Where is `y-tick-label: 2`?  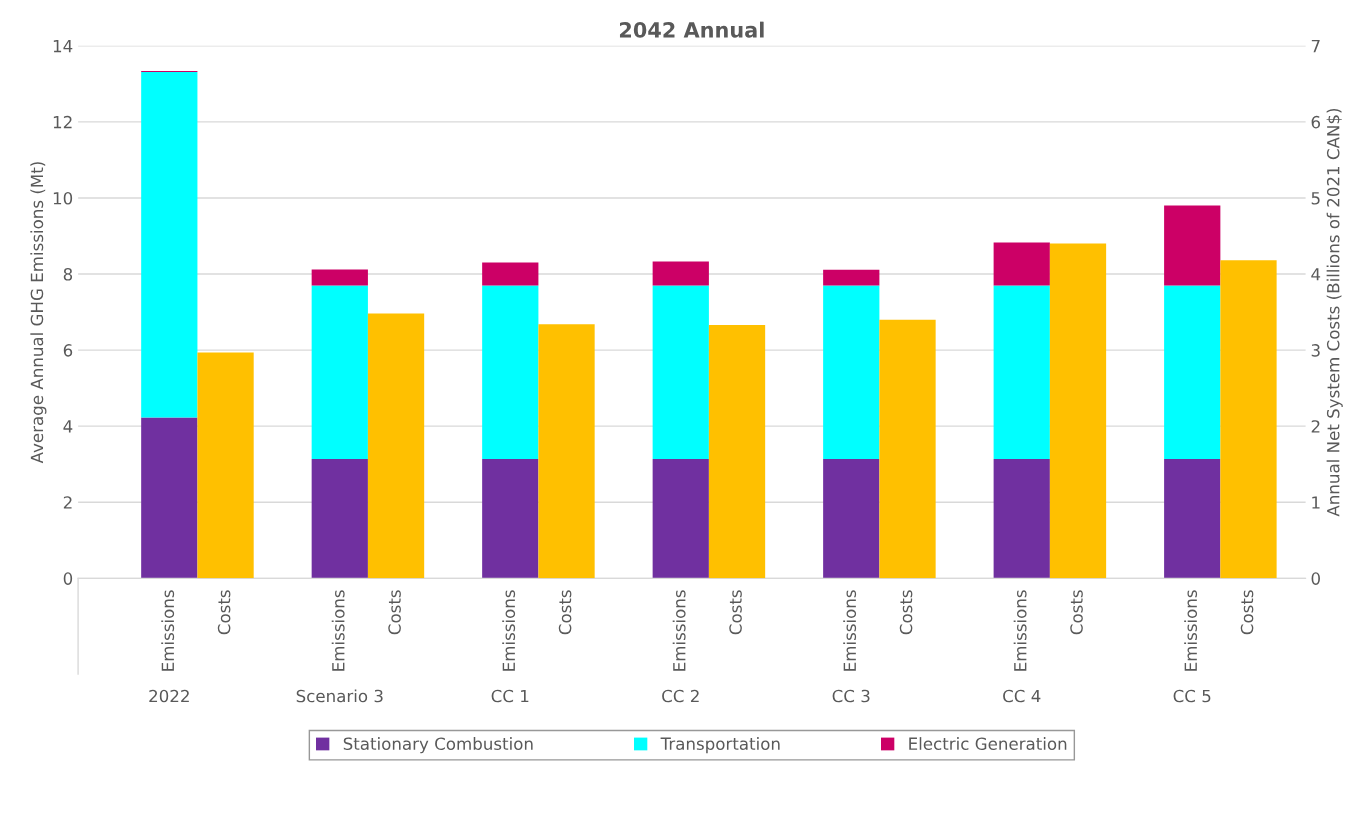
y-tick-label: 2 is located at coordinates (67, 502).